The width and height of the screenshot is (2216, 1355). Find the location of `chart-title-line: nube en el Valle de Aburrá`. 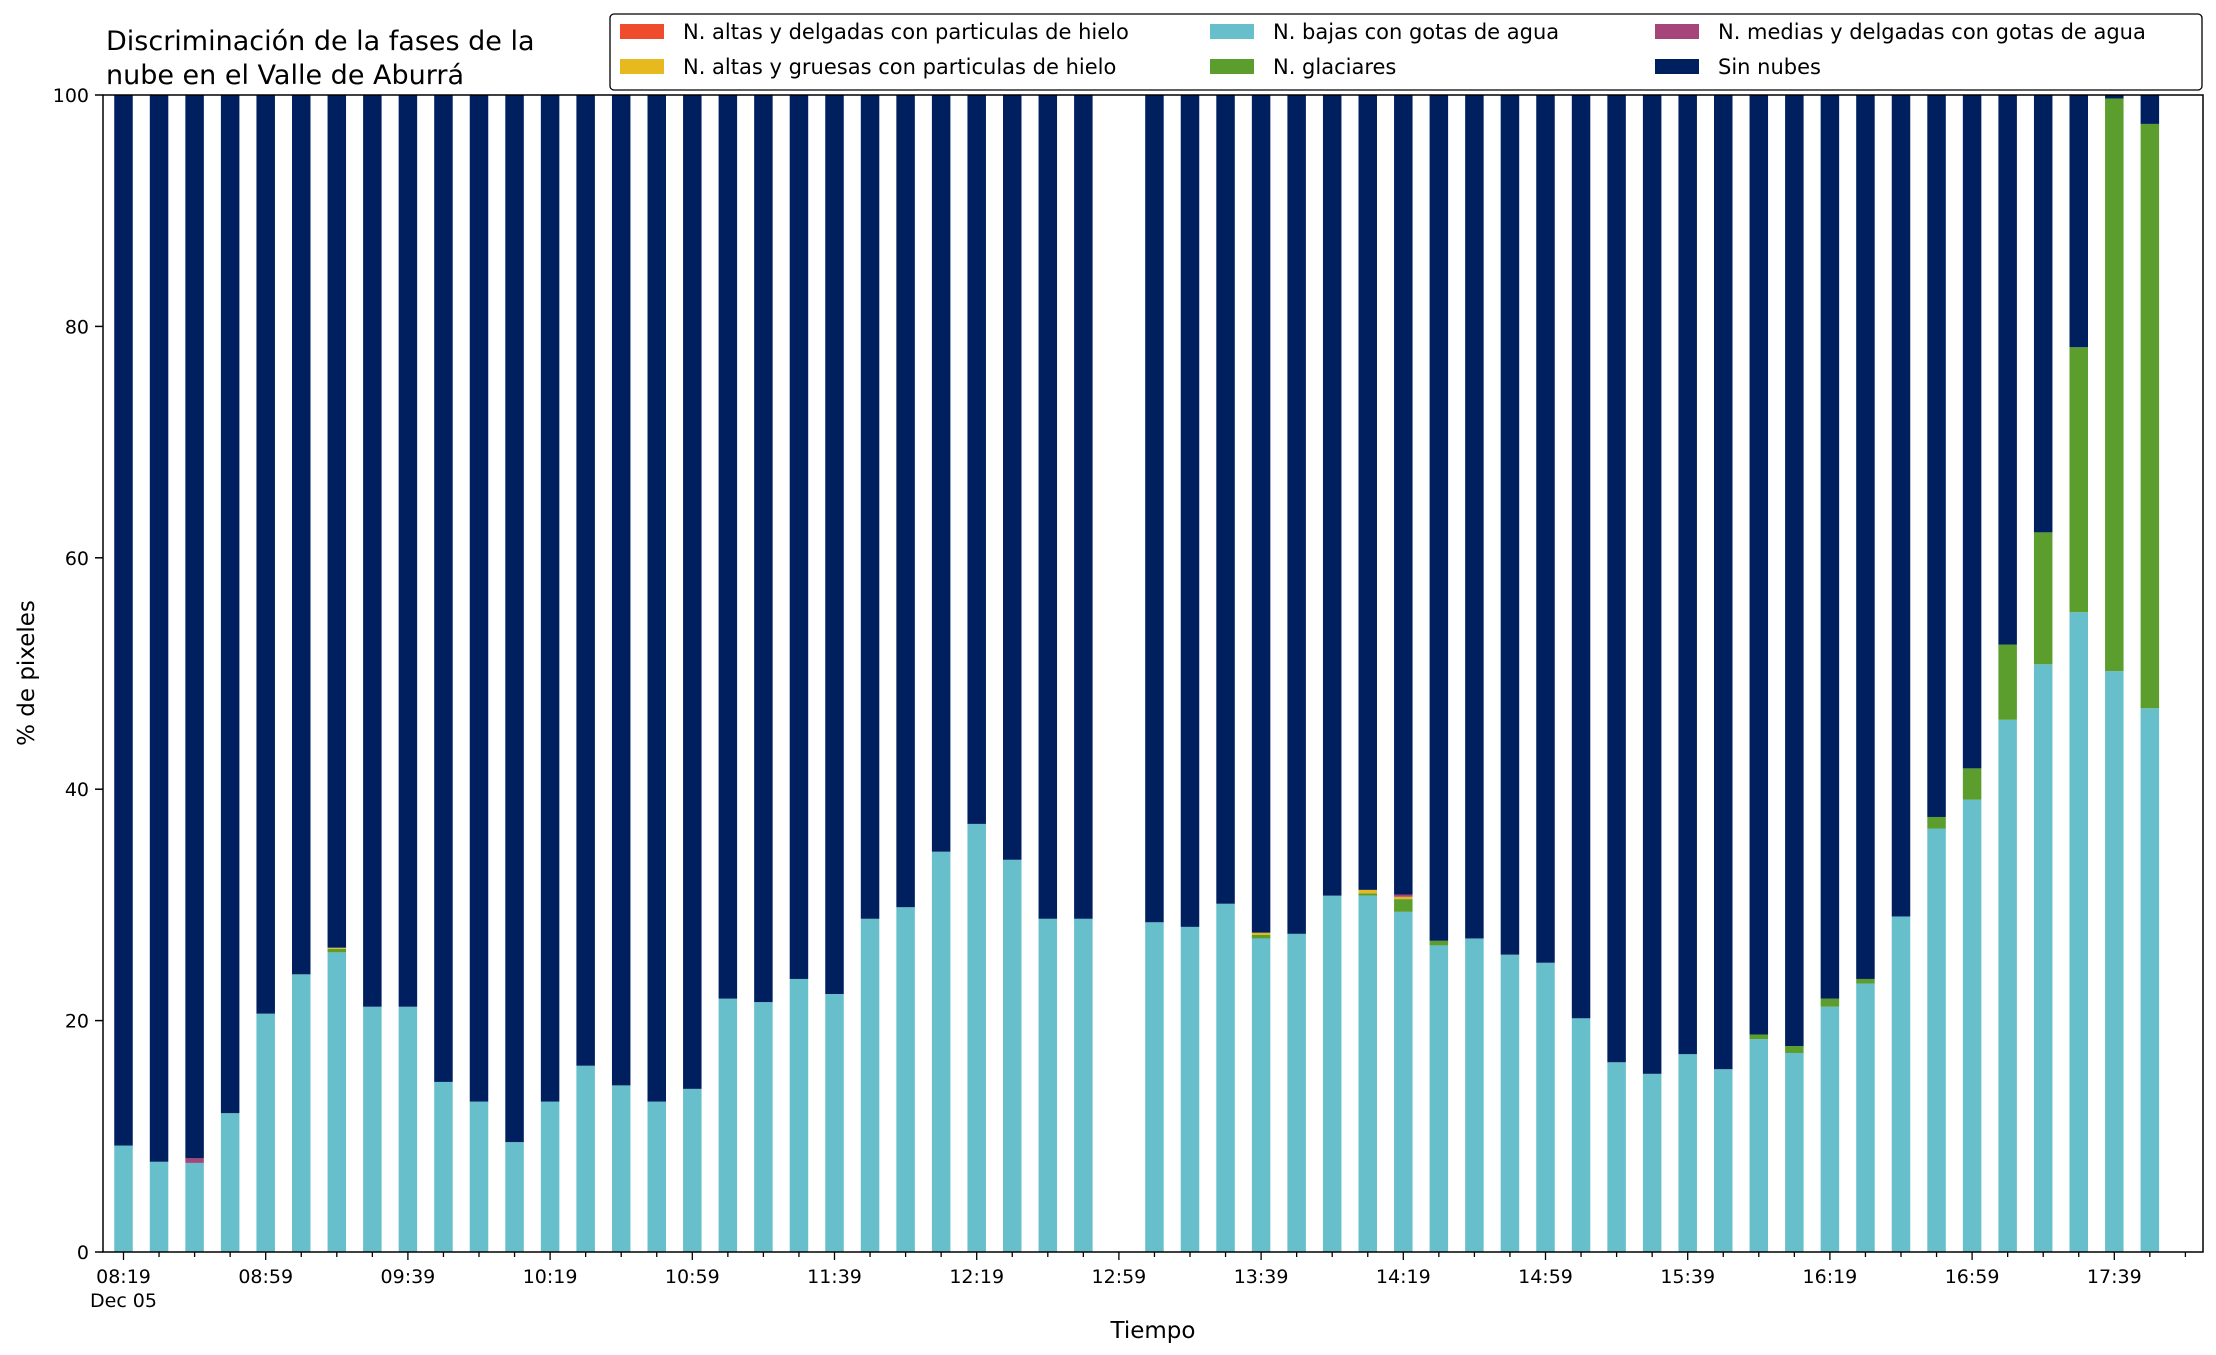

chart-title-line: nube en el Valle de Aburrá is located at coordinates (285, 75).